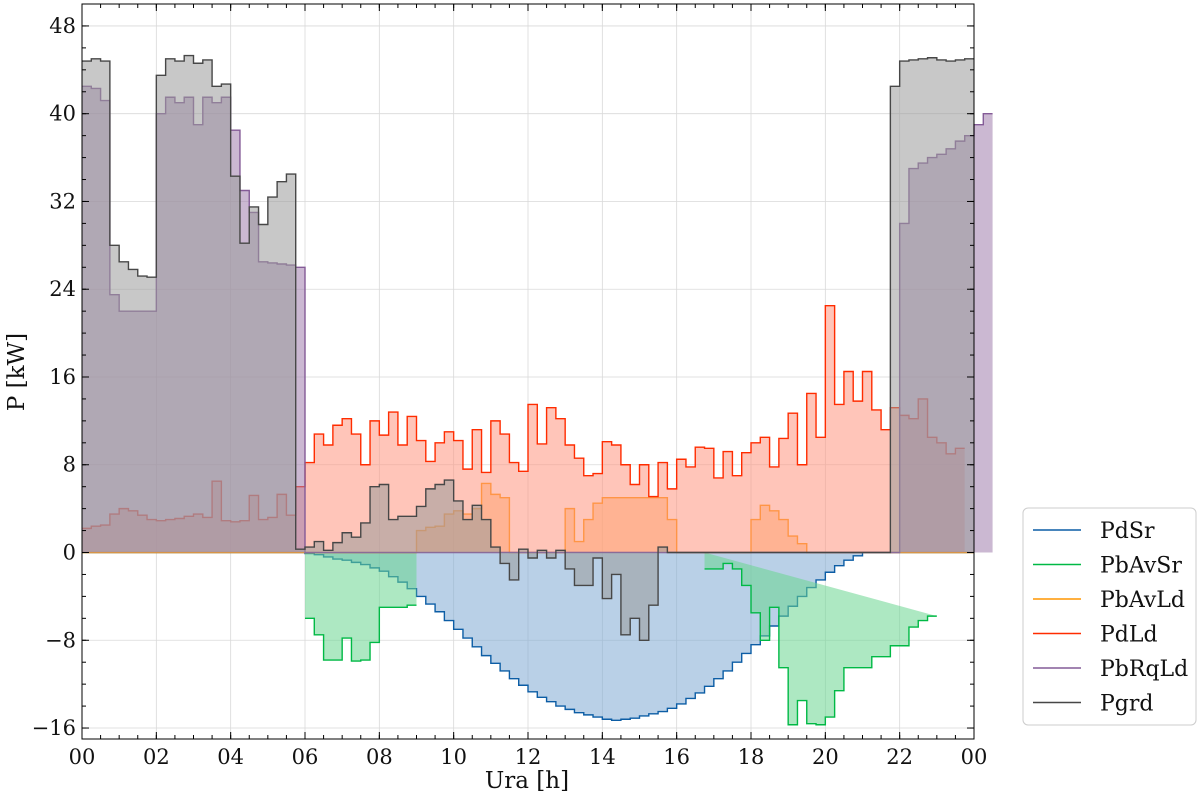 The width and height of the screenshot is (1201, 801). I want to click on legend-label-PbRqLd: PbRqLd, so click(1144, 669).